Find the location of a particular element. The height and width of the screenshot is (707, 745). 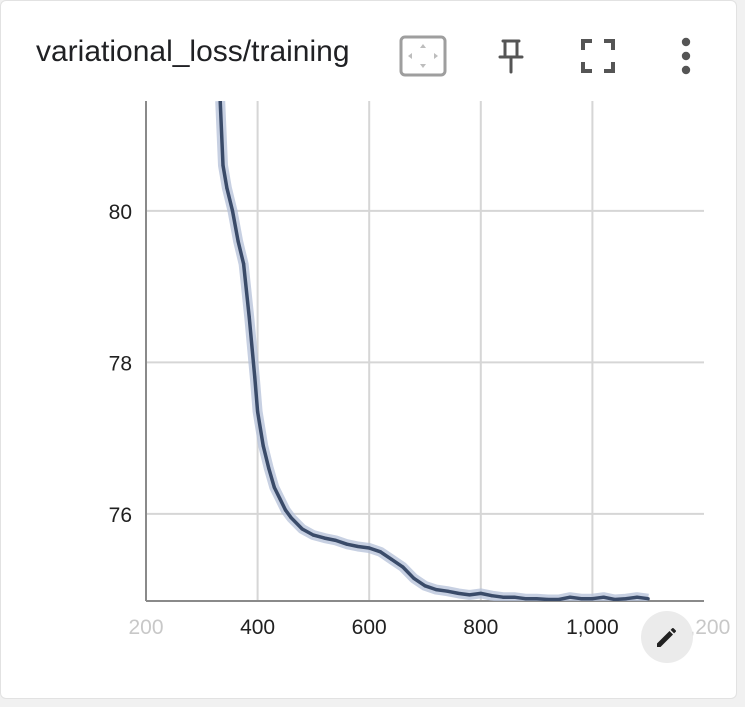

pin-icon is located at coordinates (511, 56).